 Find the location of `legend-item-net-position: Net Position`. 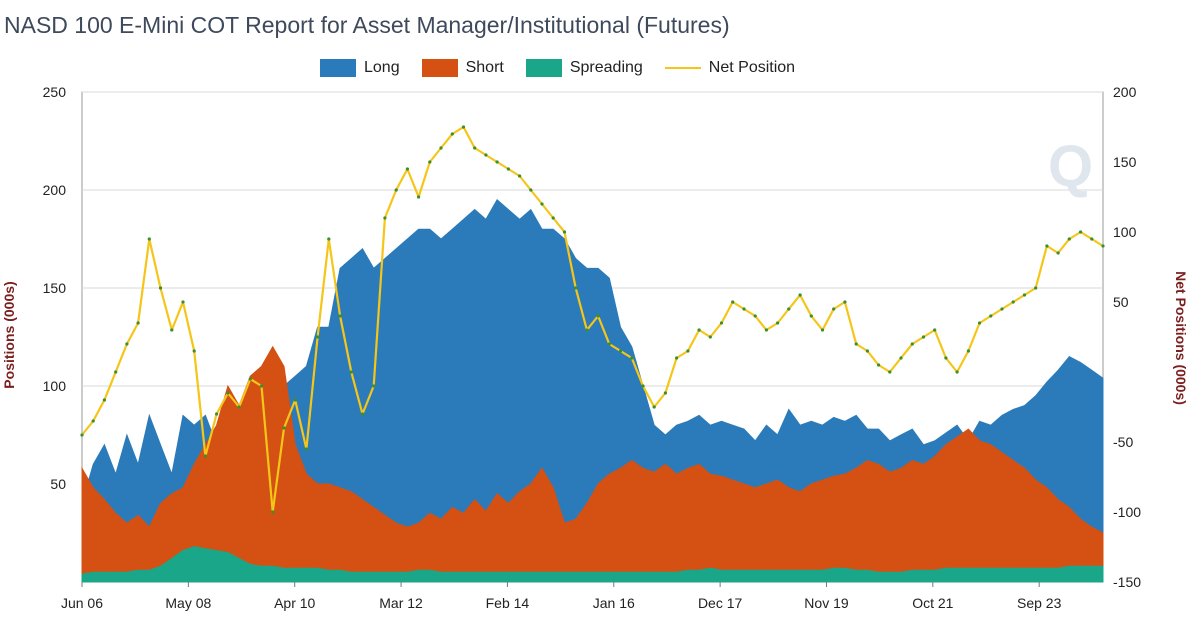

legend-item-net-position: Net Position is located at coordinates (730, 68).